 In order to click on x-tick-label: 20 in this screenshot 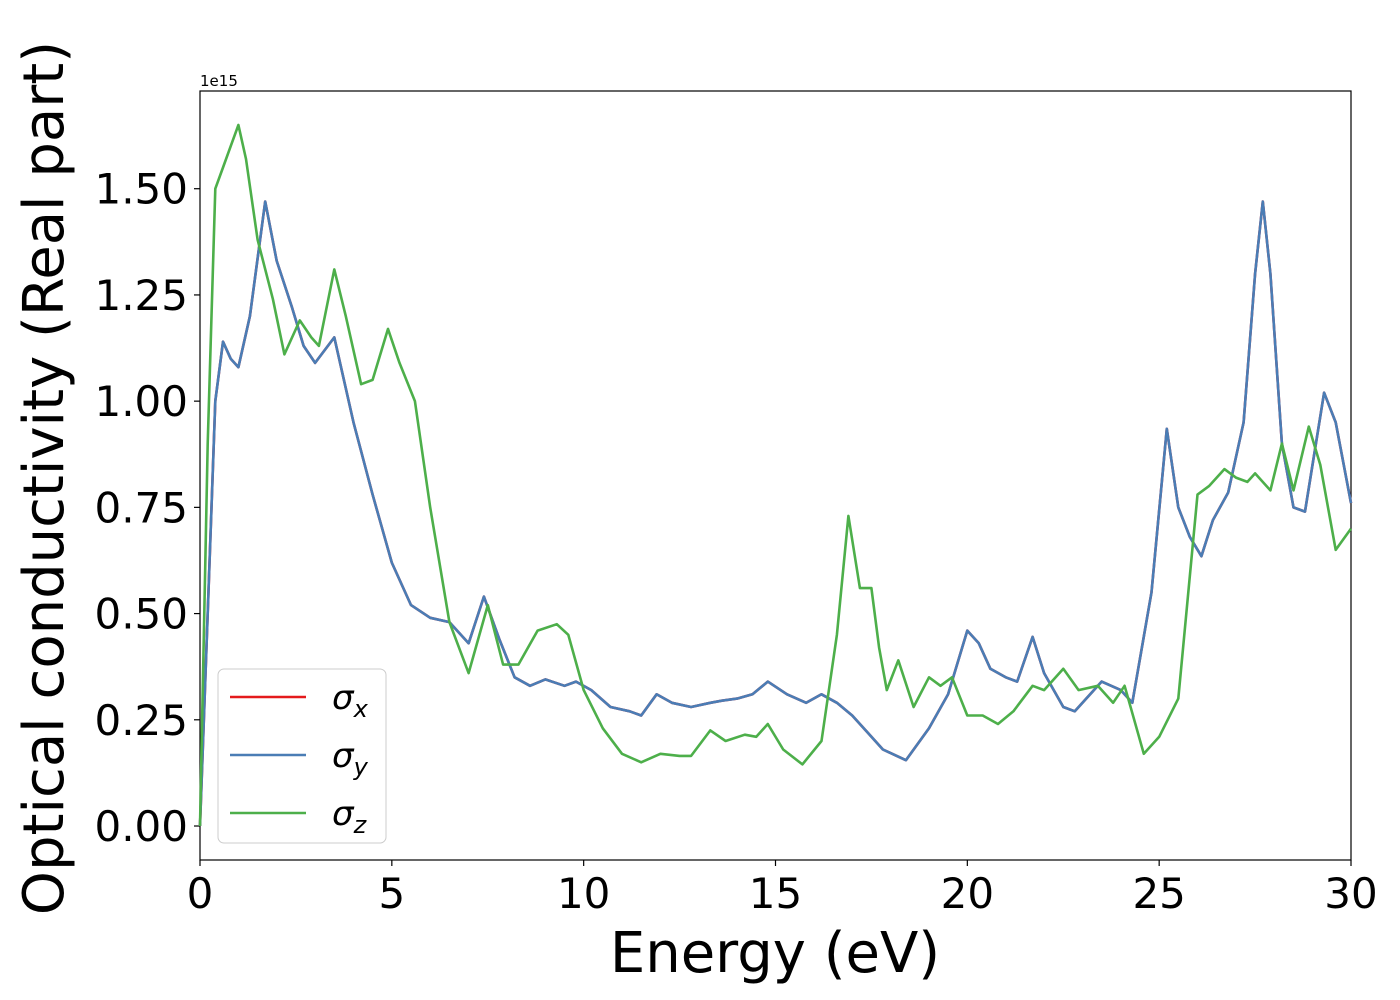, I will do `click(967, 893)`.